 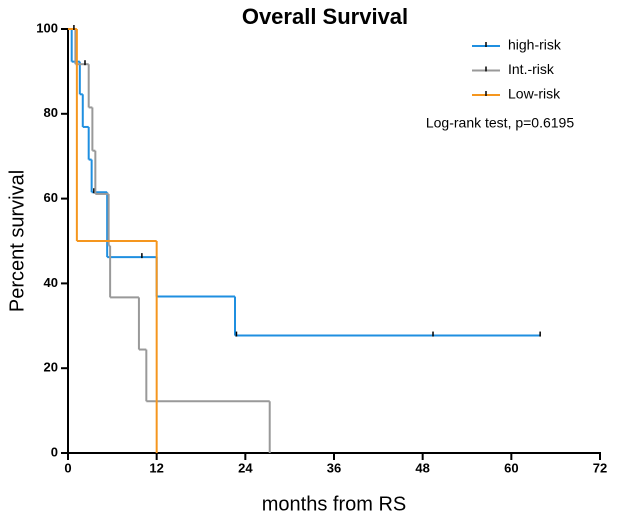 What do you see at coordinates (325, 16) in the screenshot?
I see `chart-title: Overall Survival` at bounding box center [325, 16].